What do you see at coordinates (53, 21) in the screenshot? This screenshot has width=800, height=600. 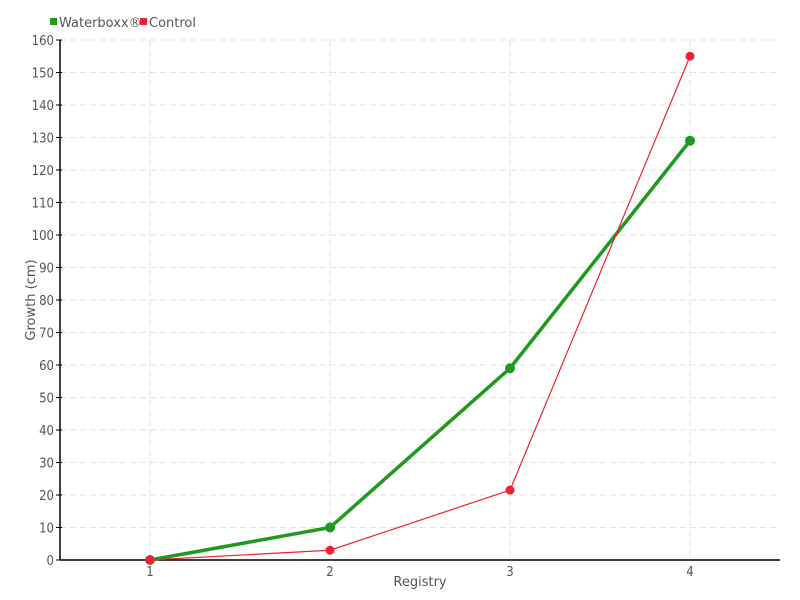 I see `legend-swatch-waterboxx` at bounding box center [53, 21].